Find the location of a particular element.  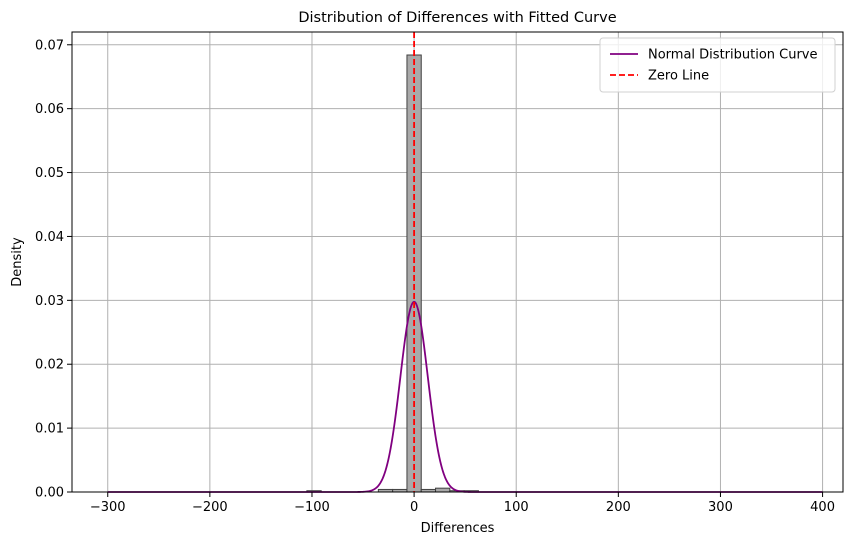

x-tick-label: 200 is located at coordinates (618, 507).